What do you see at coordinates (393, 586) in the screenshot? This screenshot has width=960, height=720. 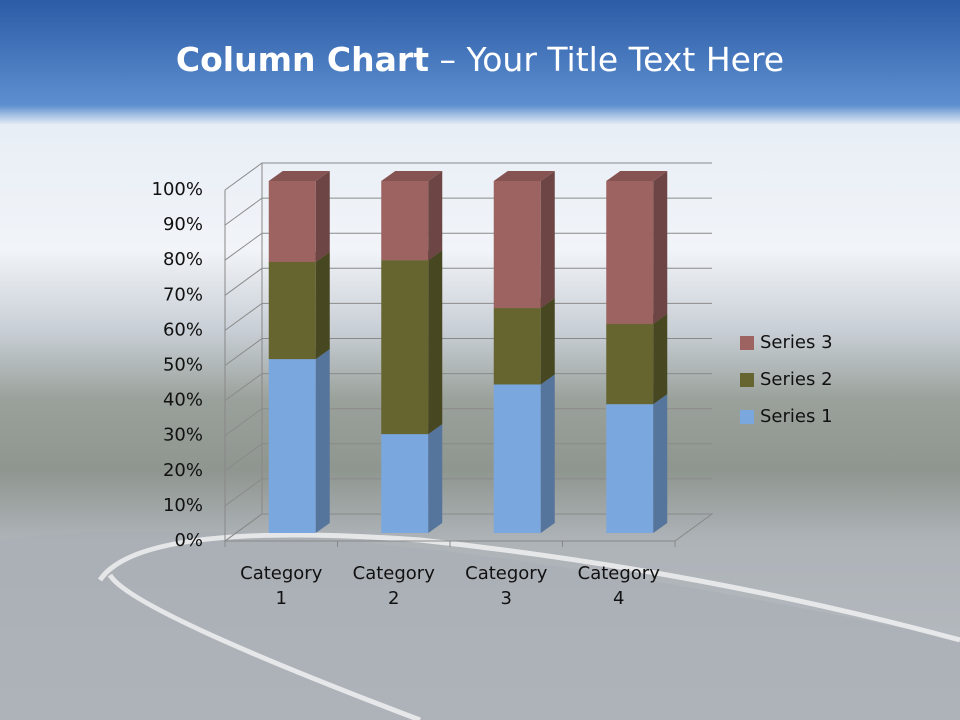 I see `x-tick-label: Category 2` at bounding box center [393, 586].